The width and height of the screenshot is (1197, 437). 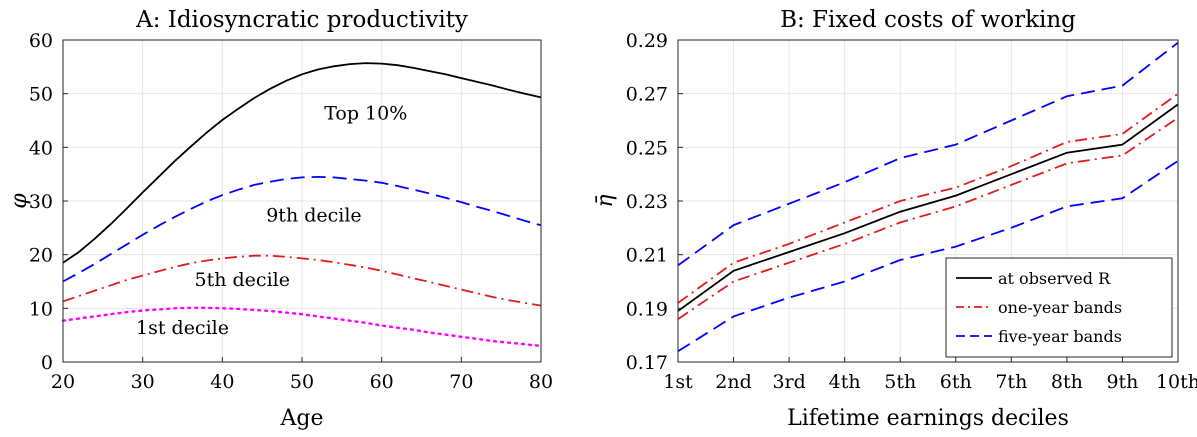 What do you see at coordinates (302, 382) in the screenshot?
I see `x-tick-label: 50` at bounding box center [302, 382].